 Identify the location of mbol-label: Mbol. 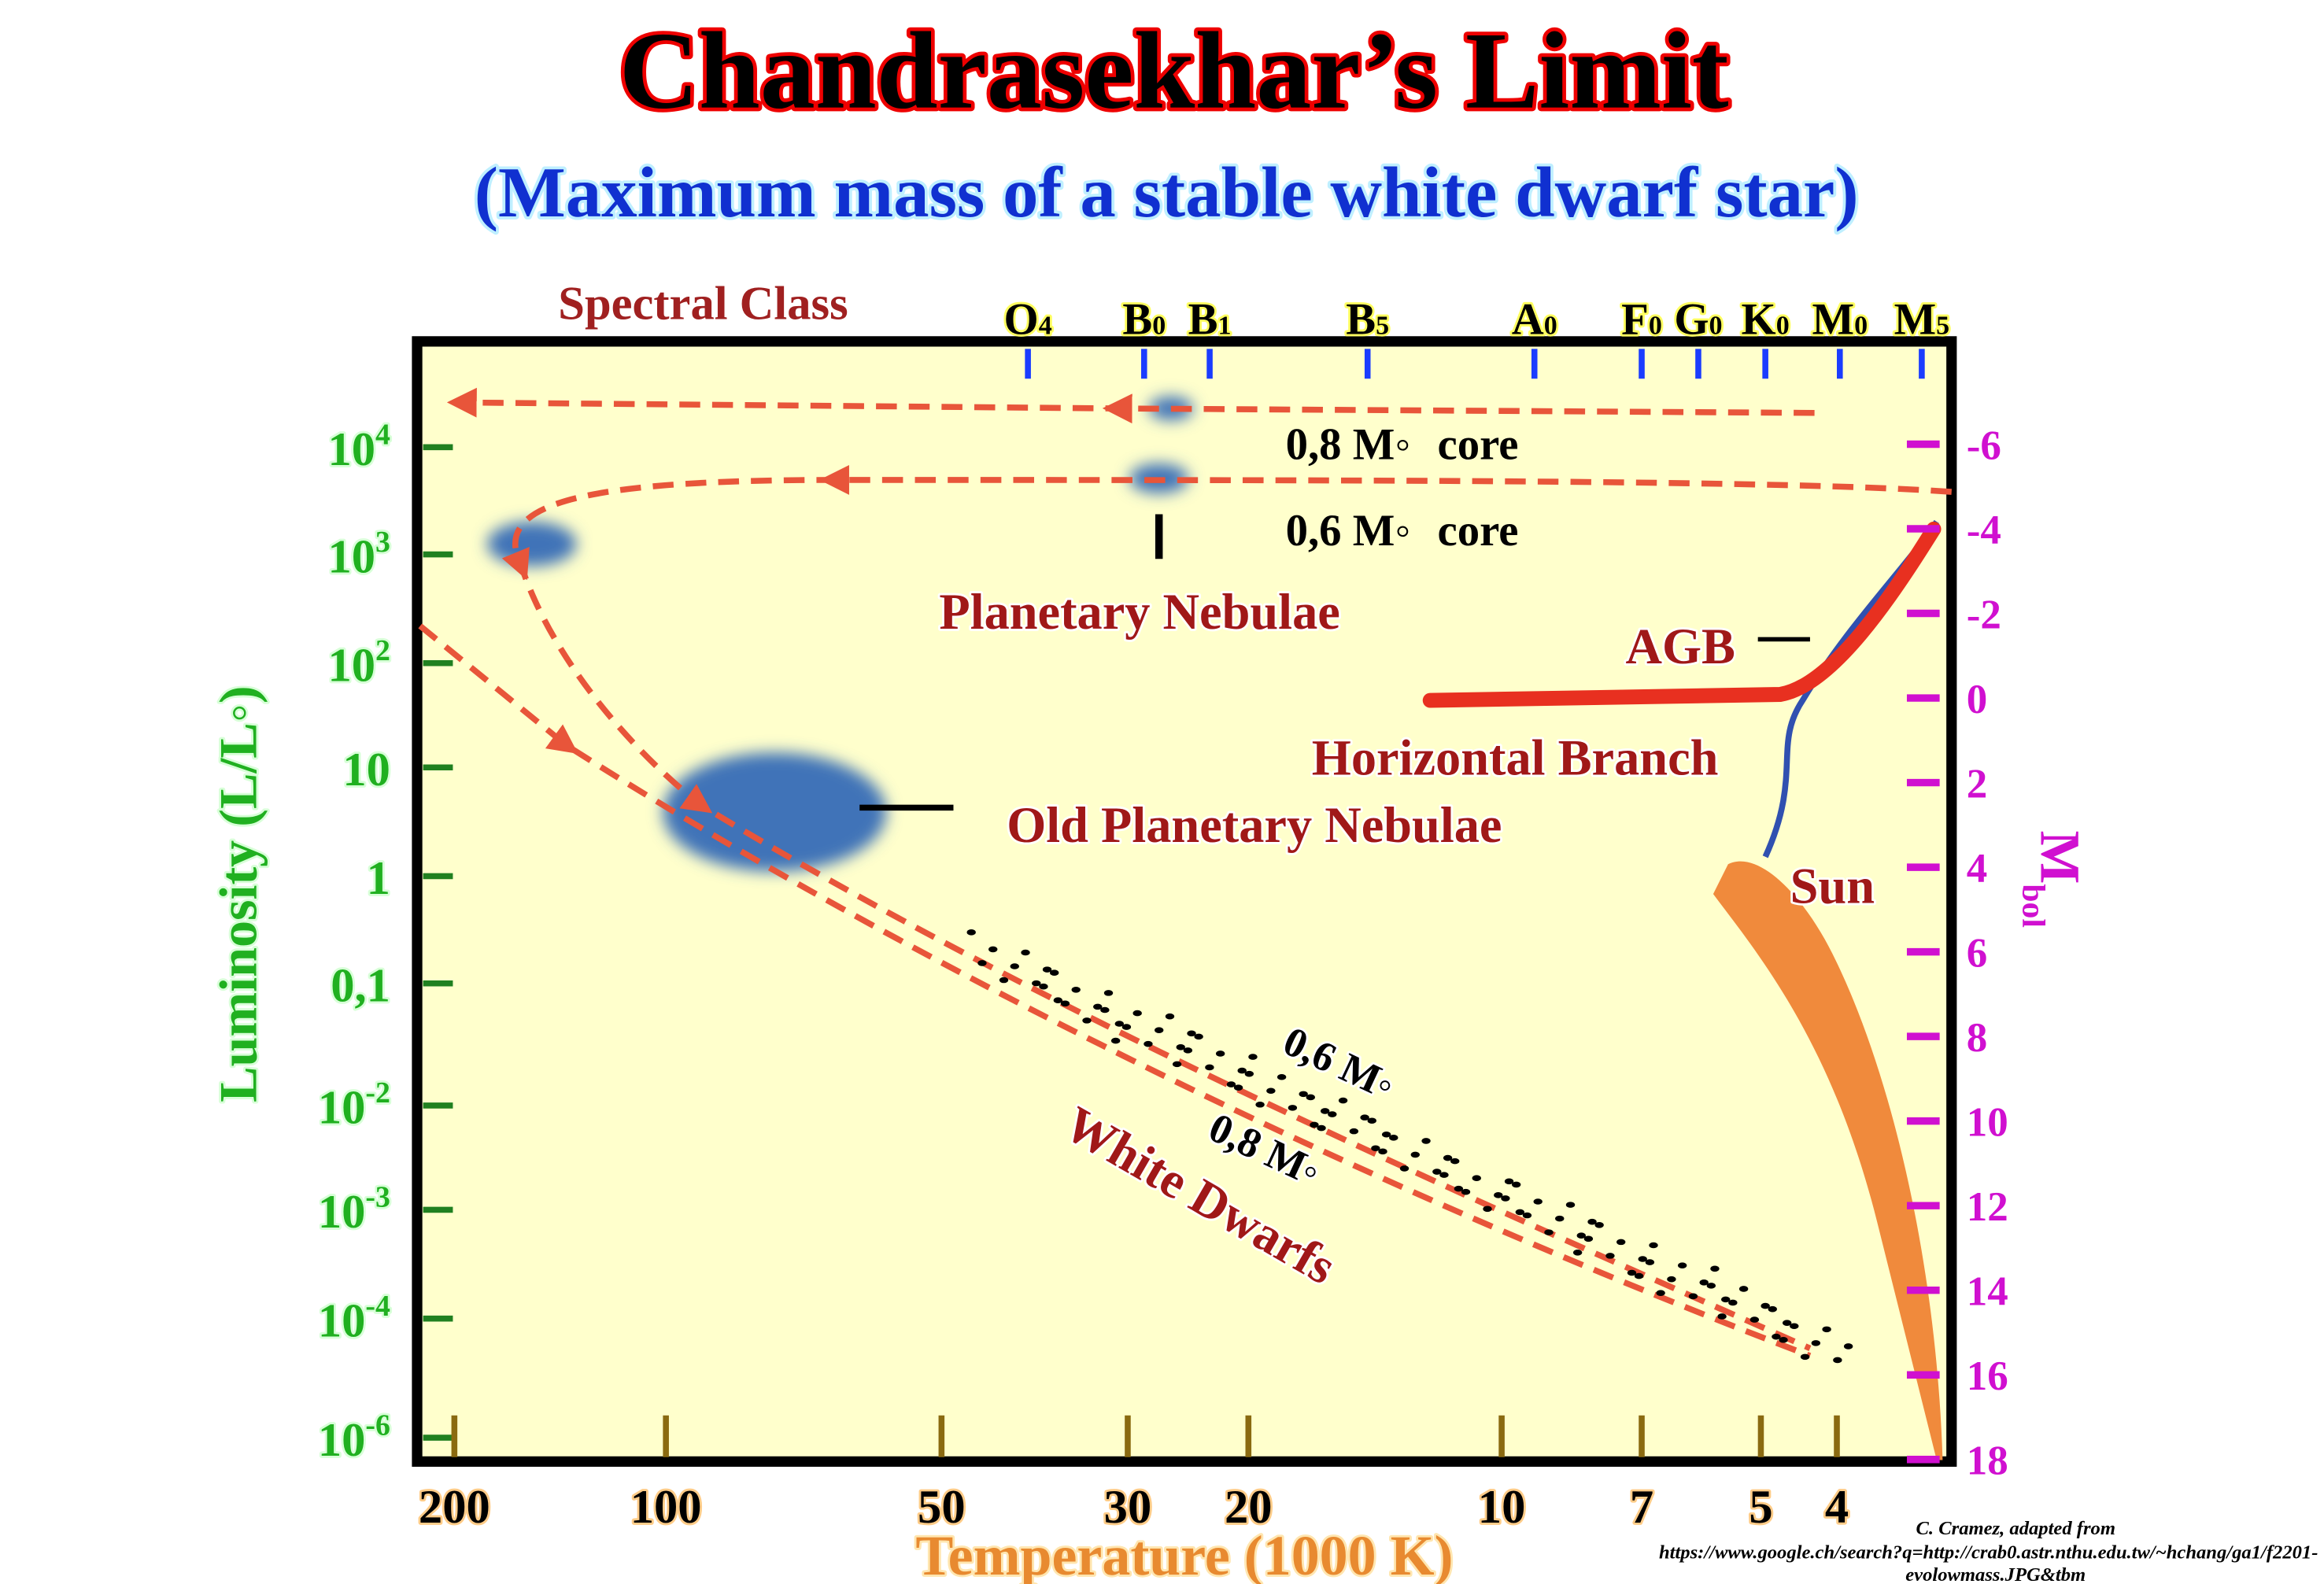
(2053, 879).